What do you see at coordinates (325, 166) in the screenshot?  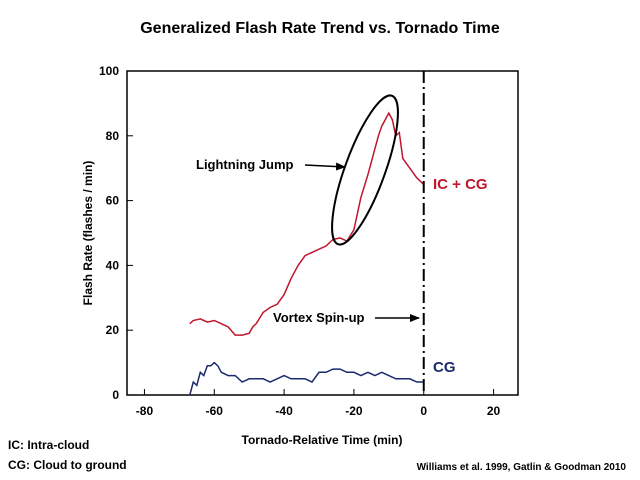 I see `lightning-jump-arrow` at bounding box center [325, 166].